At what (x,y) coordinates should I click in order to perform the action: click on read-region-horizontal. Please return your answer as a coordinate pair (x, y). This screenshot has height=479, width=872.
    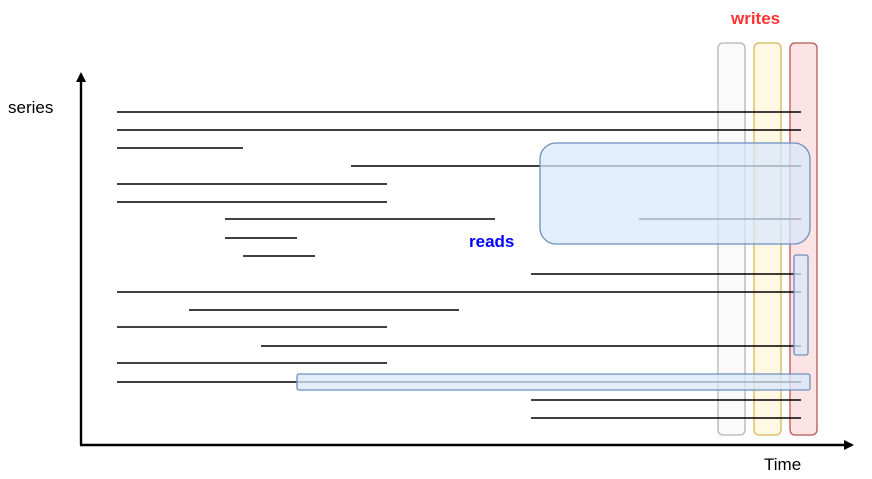
    Looking at the image, I should click on (553, 382).